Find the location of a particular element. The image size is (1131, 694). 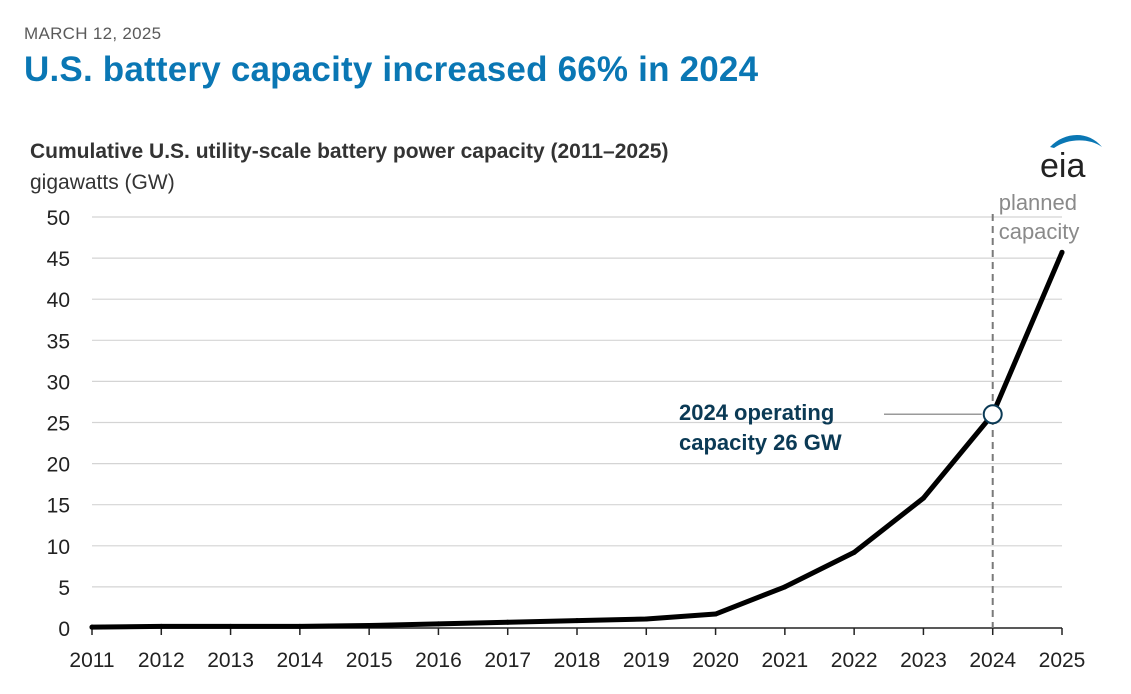

x-tick-label: 2019 is located at coordinates (646, 660).